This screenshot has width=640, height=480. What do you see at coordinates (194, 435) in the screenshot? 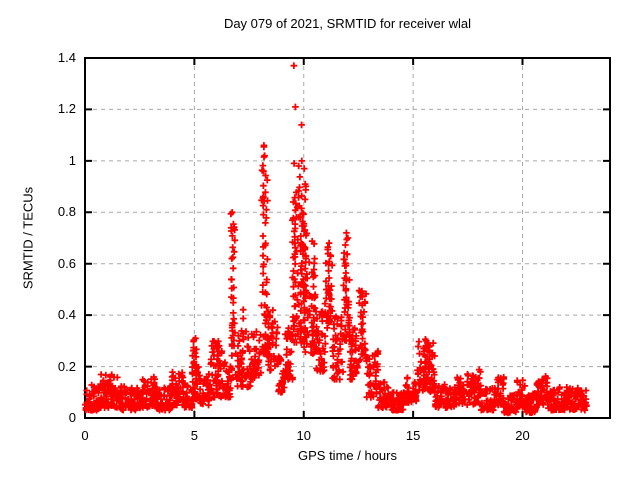
I see `x-tick-label: 5` at bounding box center [194, 435].